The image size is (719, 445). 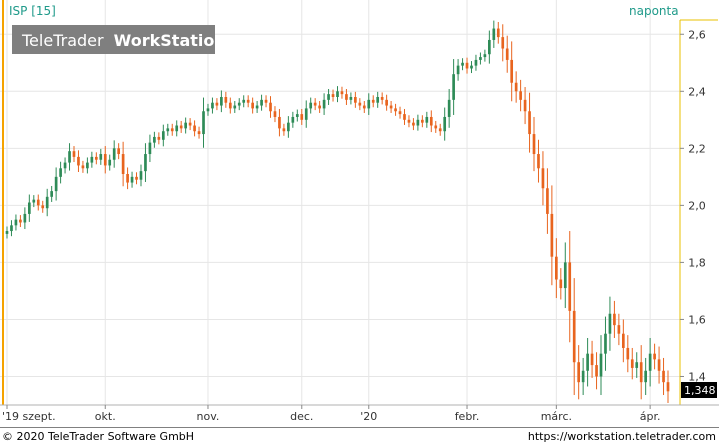 What do you see at coordinates (32, 11) in the screenshot?
I see `symbol-label: ISP [15]` at bounding box center [32, 11].